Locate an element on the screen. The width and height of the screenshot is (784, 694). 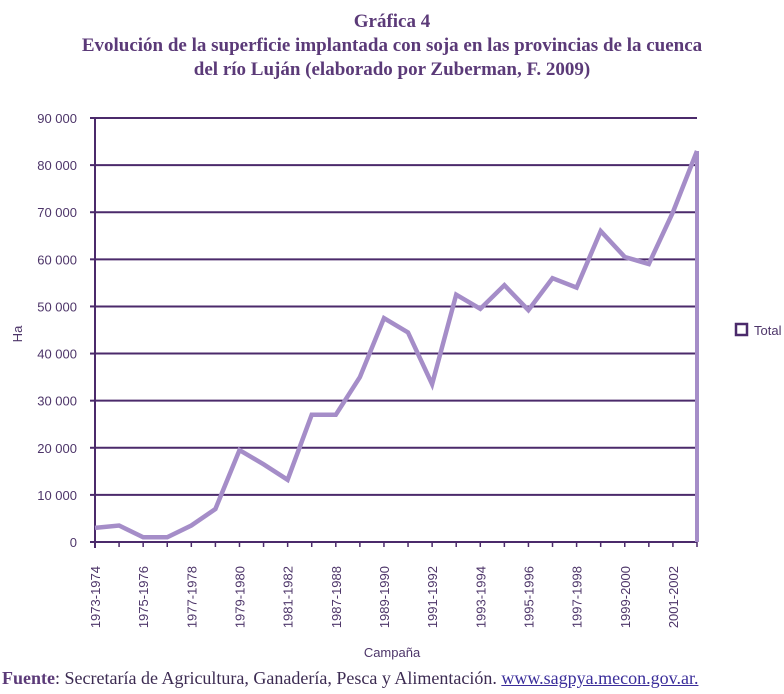
y-tick-label: 80 000 is located at coordinates (57, 165).